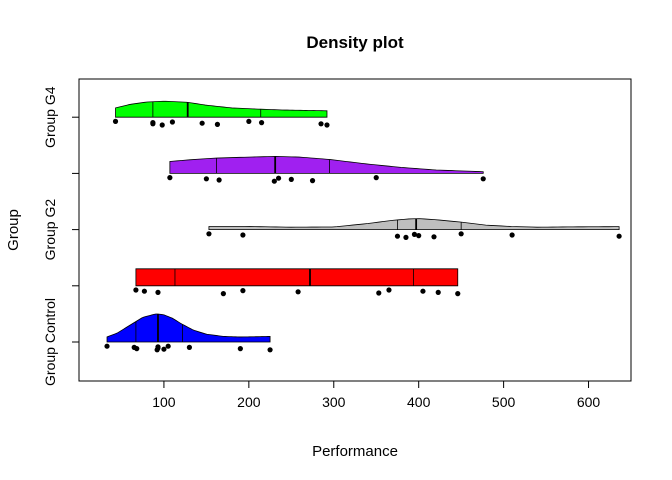 The image size is (672, 480). Describe the element at coordinates (13, 230) in the screenshot. I see `y-axis-label: Group` at that location.